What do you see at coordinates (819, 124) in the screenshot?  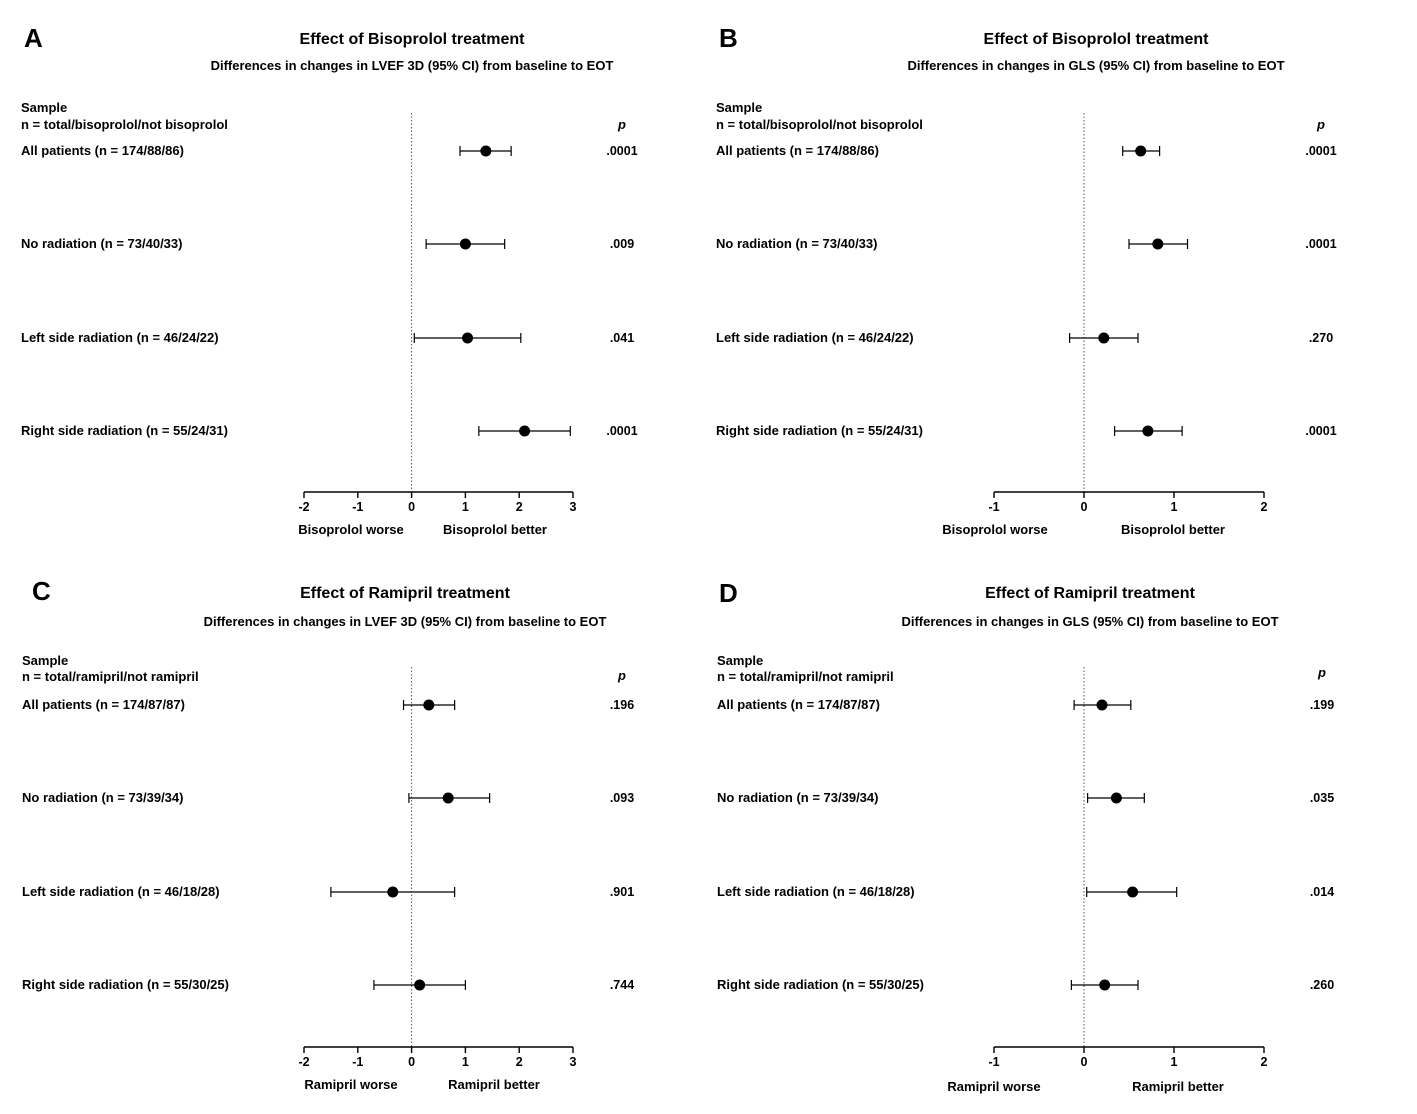 I see `n-header: n = total/bisoprolol/not bisoprolol` at bounding box center [819, 124].